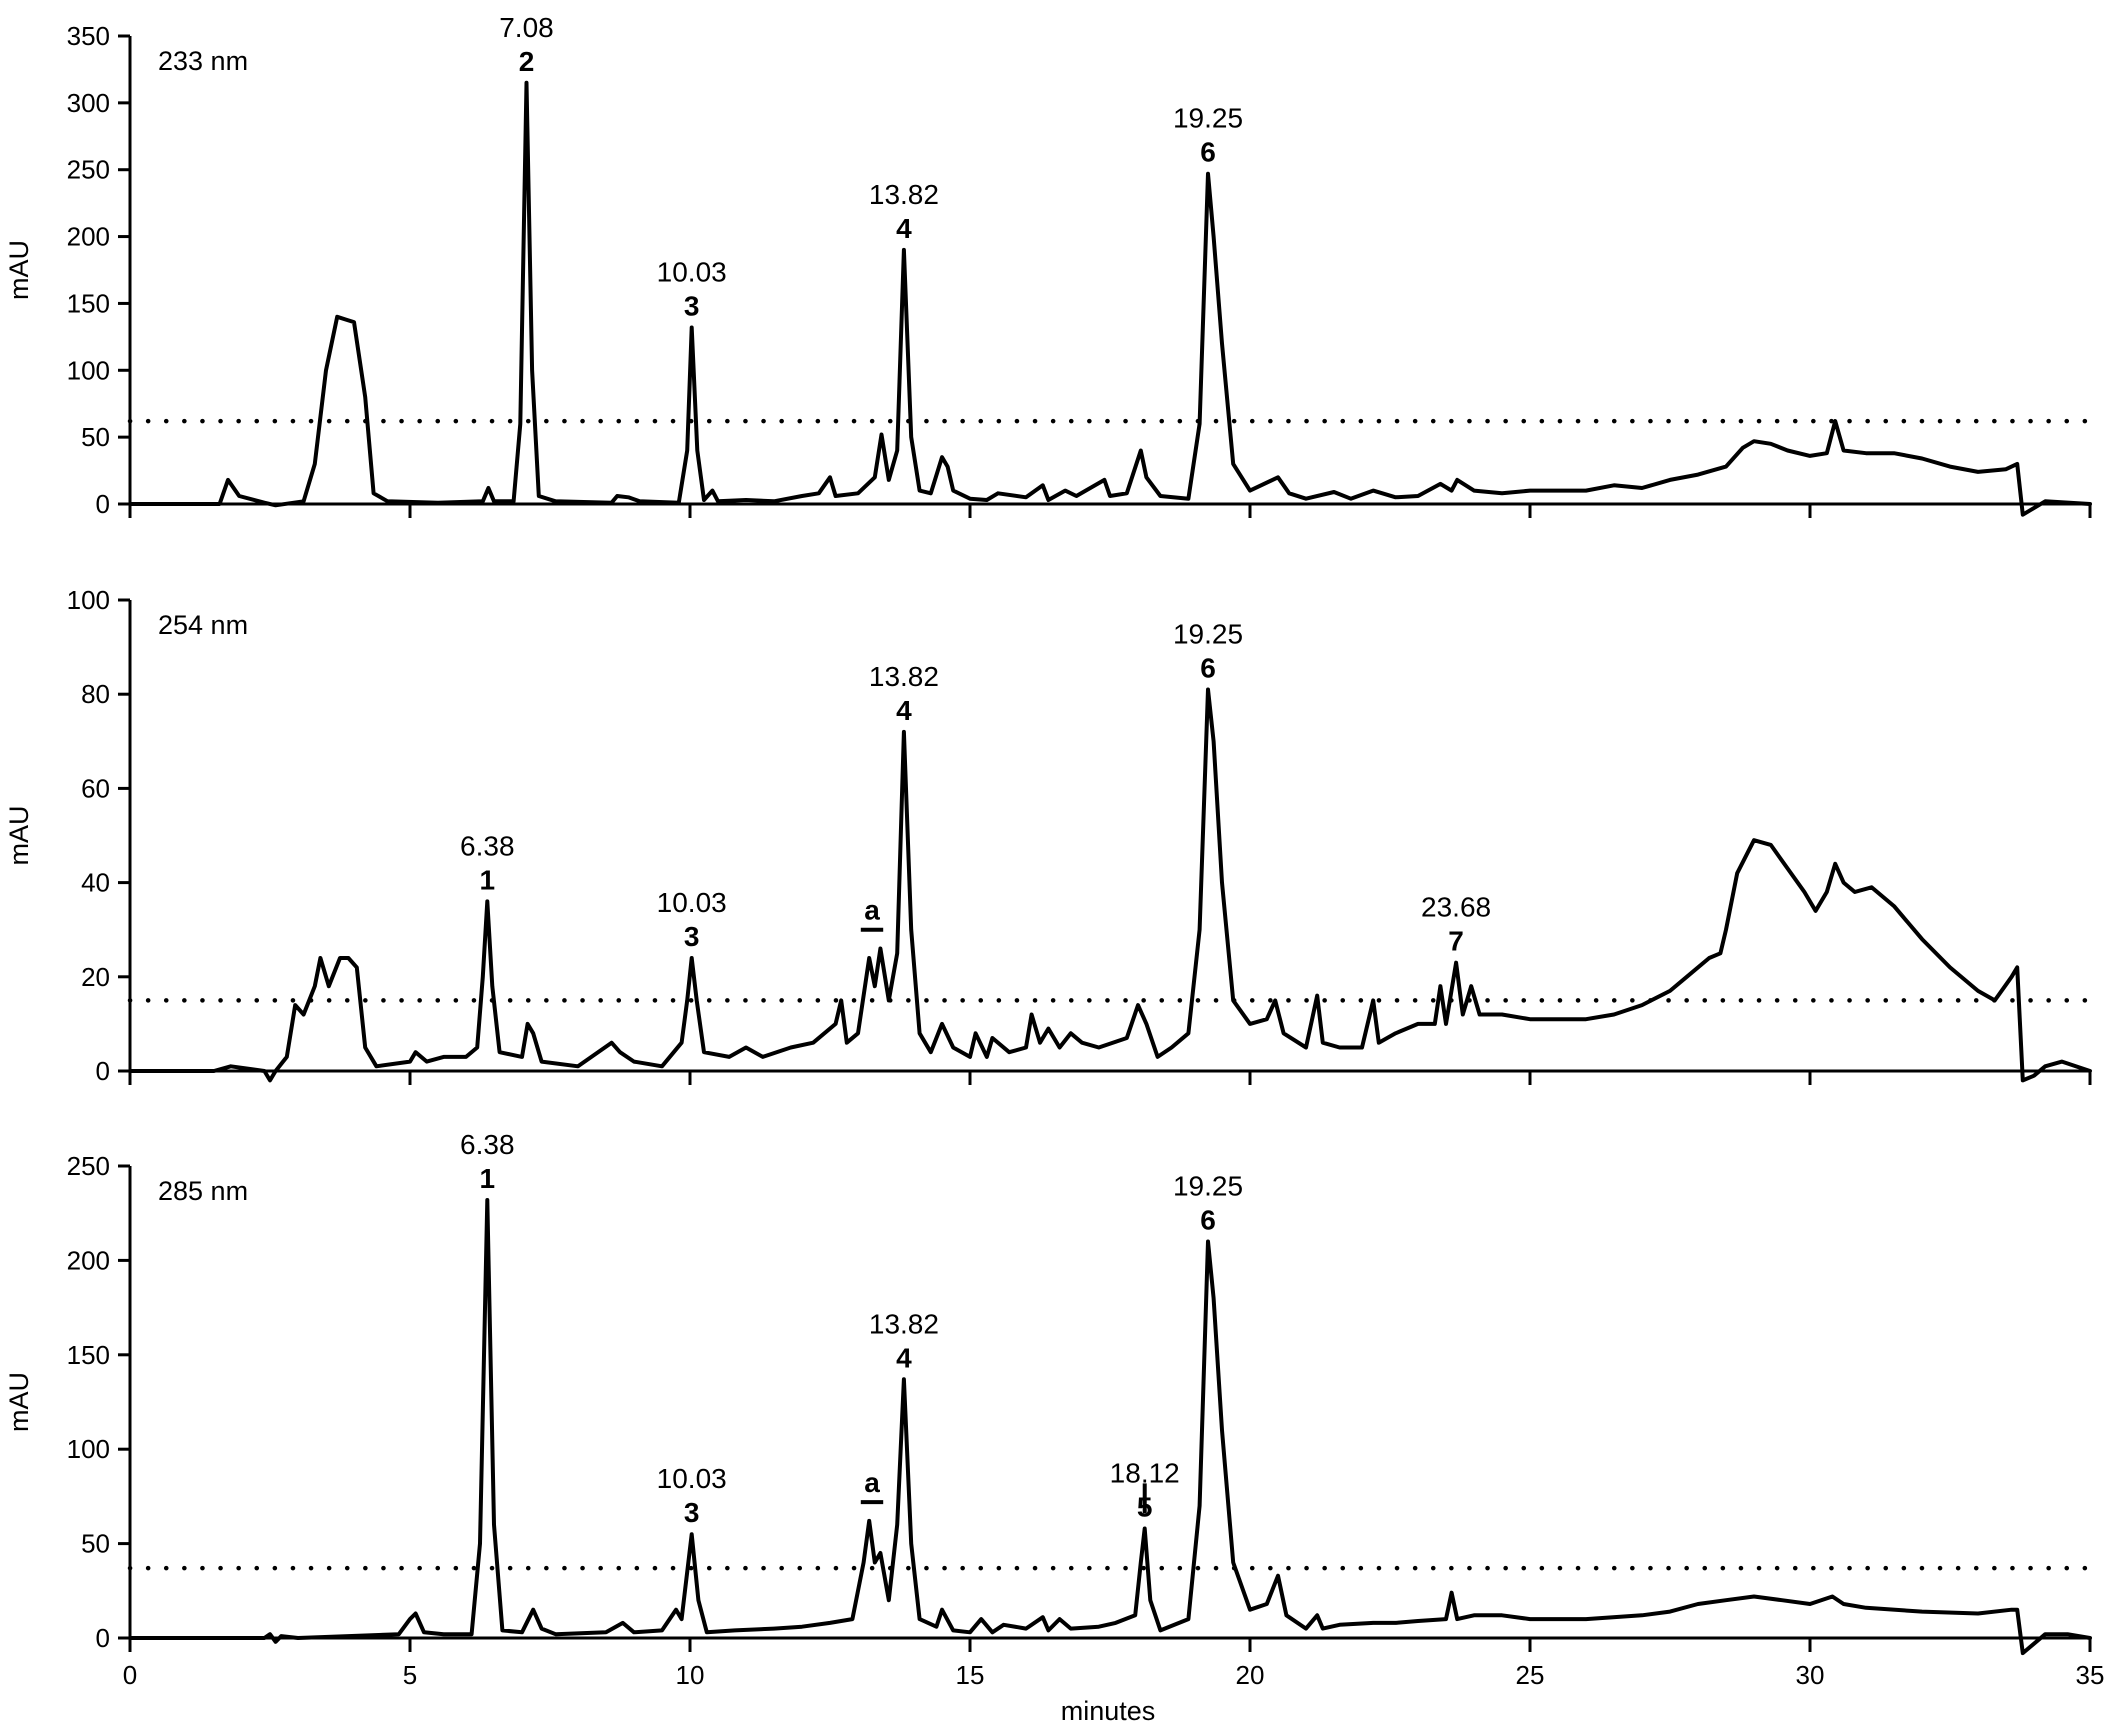  I want to click on x-tick-label: 35, so click(2090, 1675).